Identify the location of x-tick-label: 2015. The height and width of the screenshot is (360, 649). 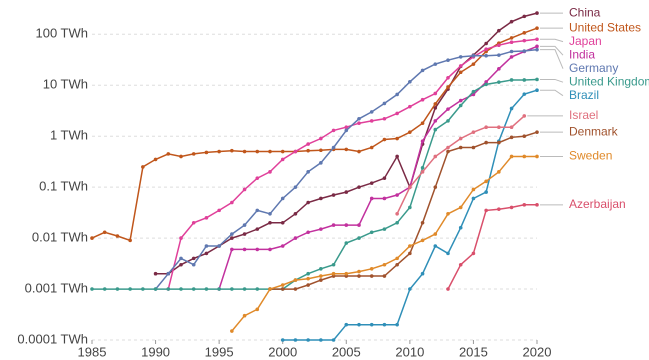
(473, 351).